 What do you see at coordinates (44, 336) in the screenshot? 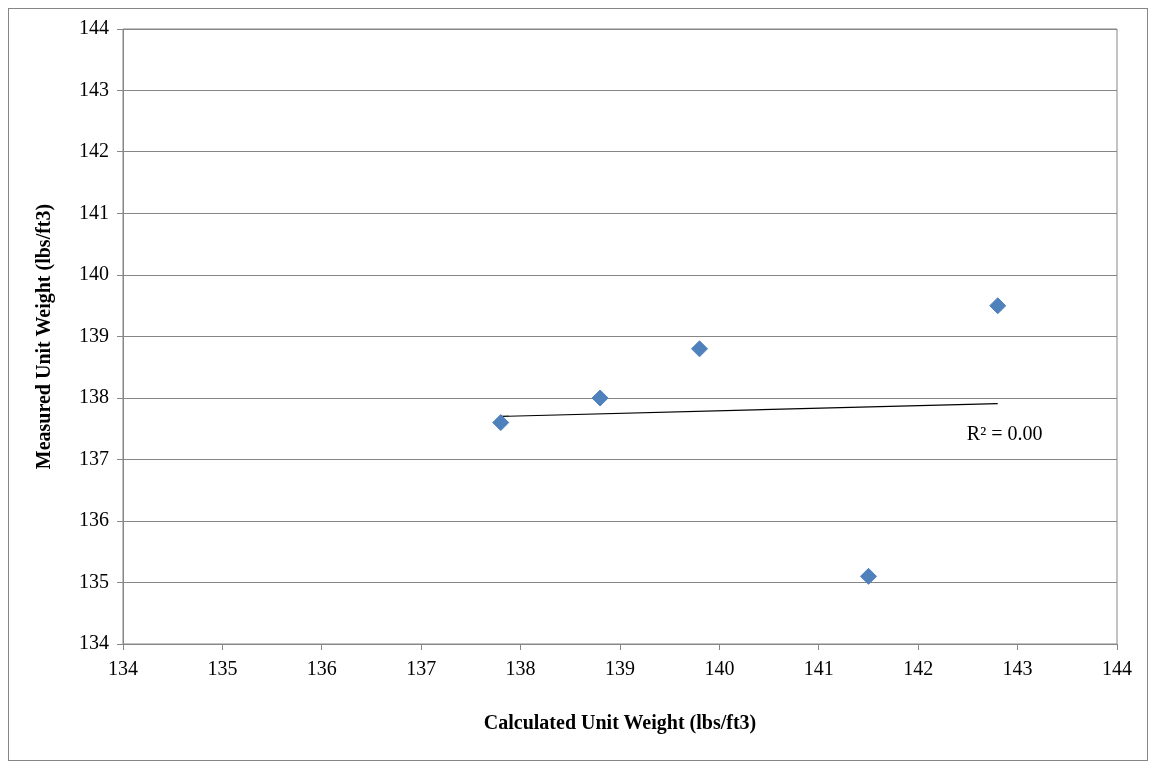
I see `y-axis-title: Measured Unit Weight (lbs/ft3)` at bounding box center [44, 336].